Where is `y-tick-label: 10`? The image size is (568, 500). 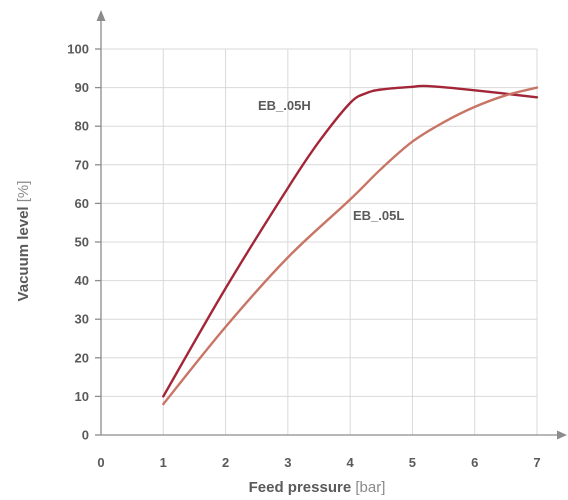
y-tick-label: 10 is located at coordinates (82, 396).